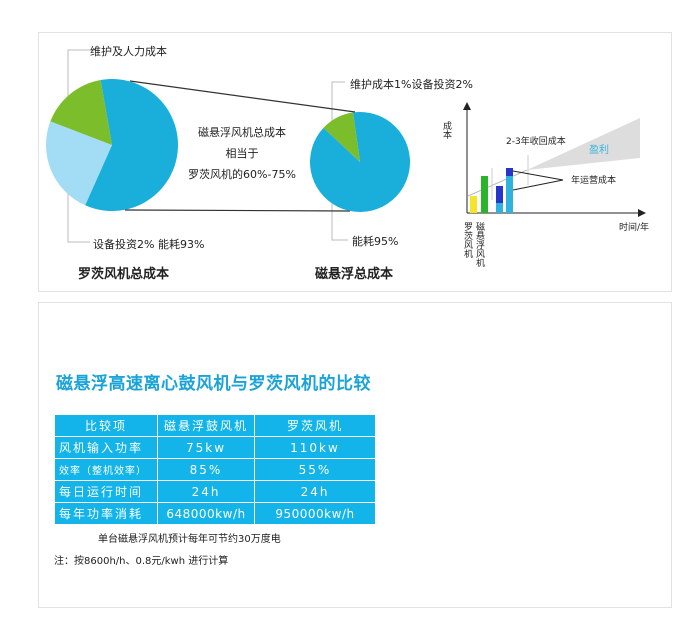 The image size is (700, 623). Describe the element at coordinates (189, 539) in the screenshot. I see `savings-note: 单台磁悬浮风机预计每年可节约30万度电` at that location.